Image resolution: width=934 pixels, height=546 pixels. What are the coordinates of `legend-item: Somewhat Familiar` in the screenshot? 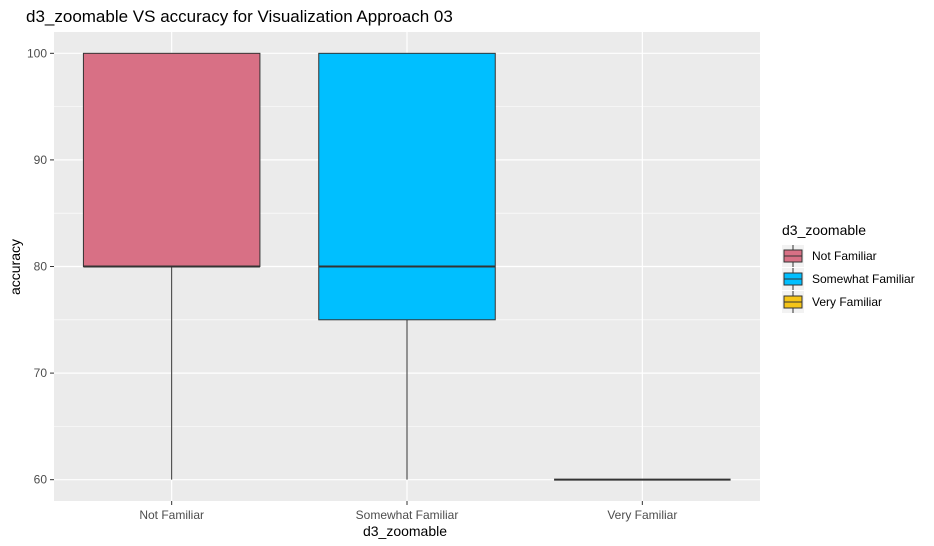 It's located at (848, 279).